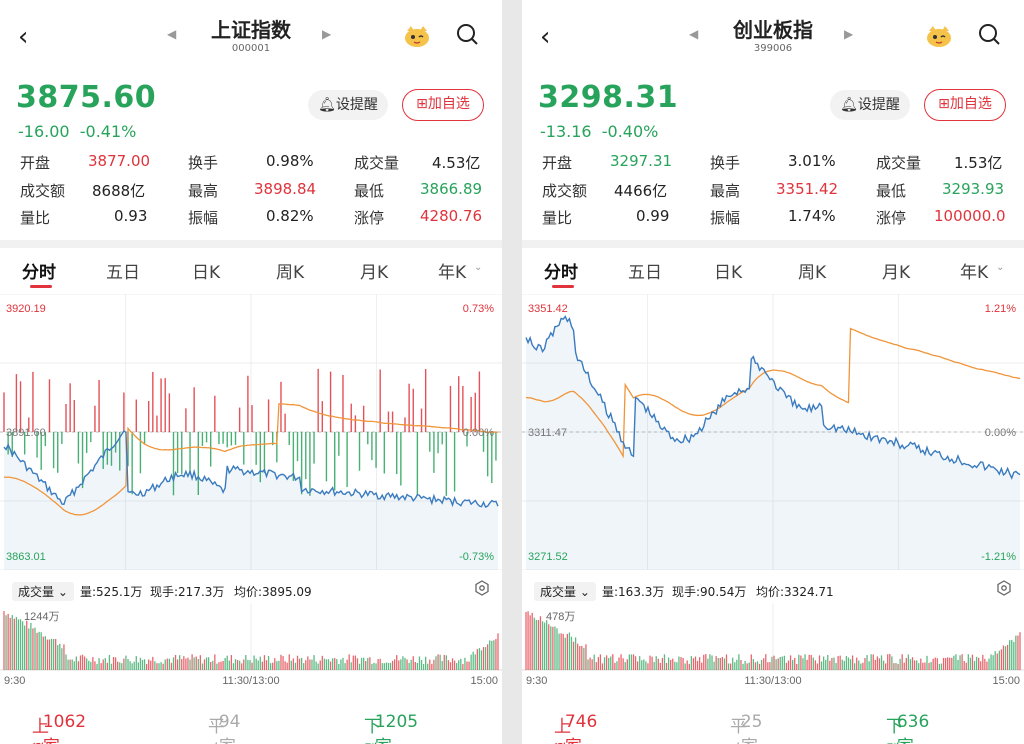 This screenshot has width=1024, height=744. What do you see at coordinates (41, 617) in the screenshot?
I see `vol-max-label: 1244万` at bounding box center [41, 617].